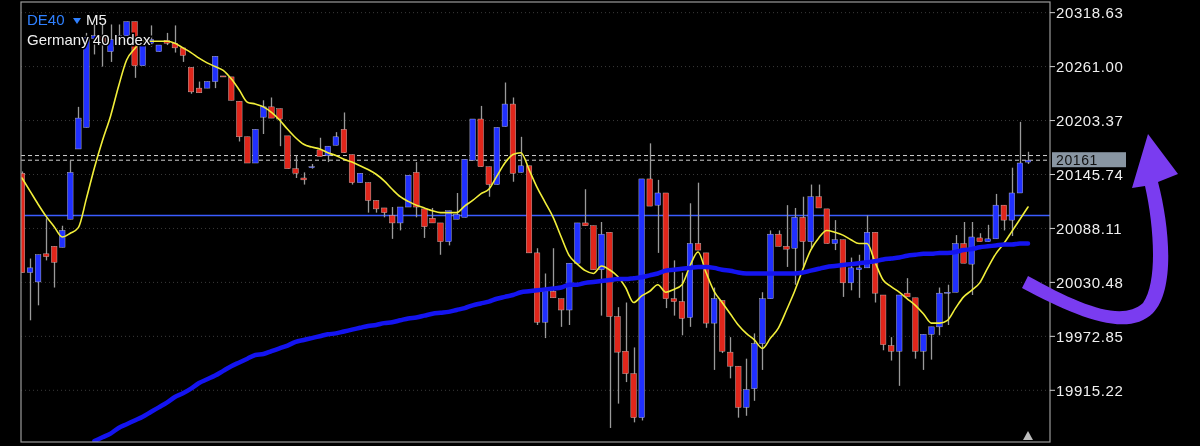 The height and width of the screenshot is (446, 1200). Describe the element at coordinates (46, 20) in the screenshot. I see `text: DE40` at that location.